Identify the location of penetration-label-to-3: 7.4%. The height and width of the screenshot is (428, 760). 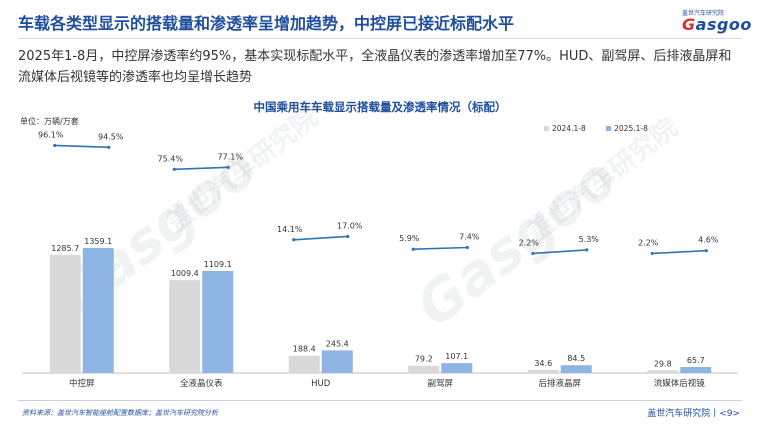
(469, 236).